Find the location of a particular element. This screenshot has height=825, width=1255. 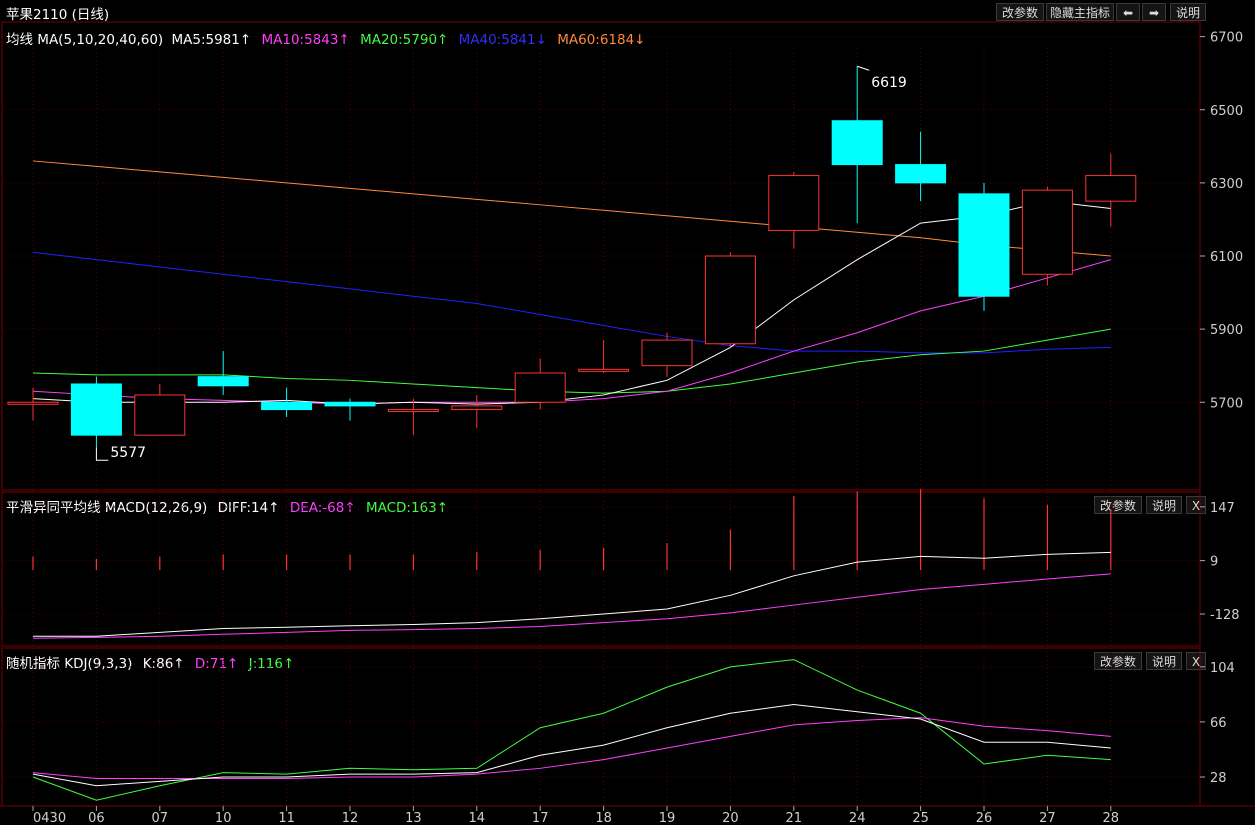

ma40-value: MA40:5841↓ is located at coordinates (502, 40).